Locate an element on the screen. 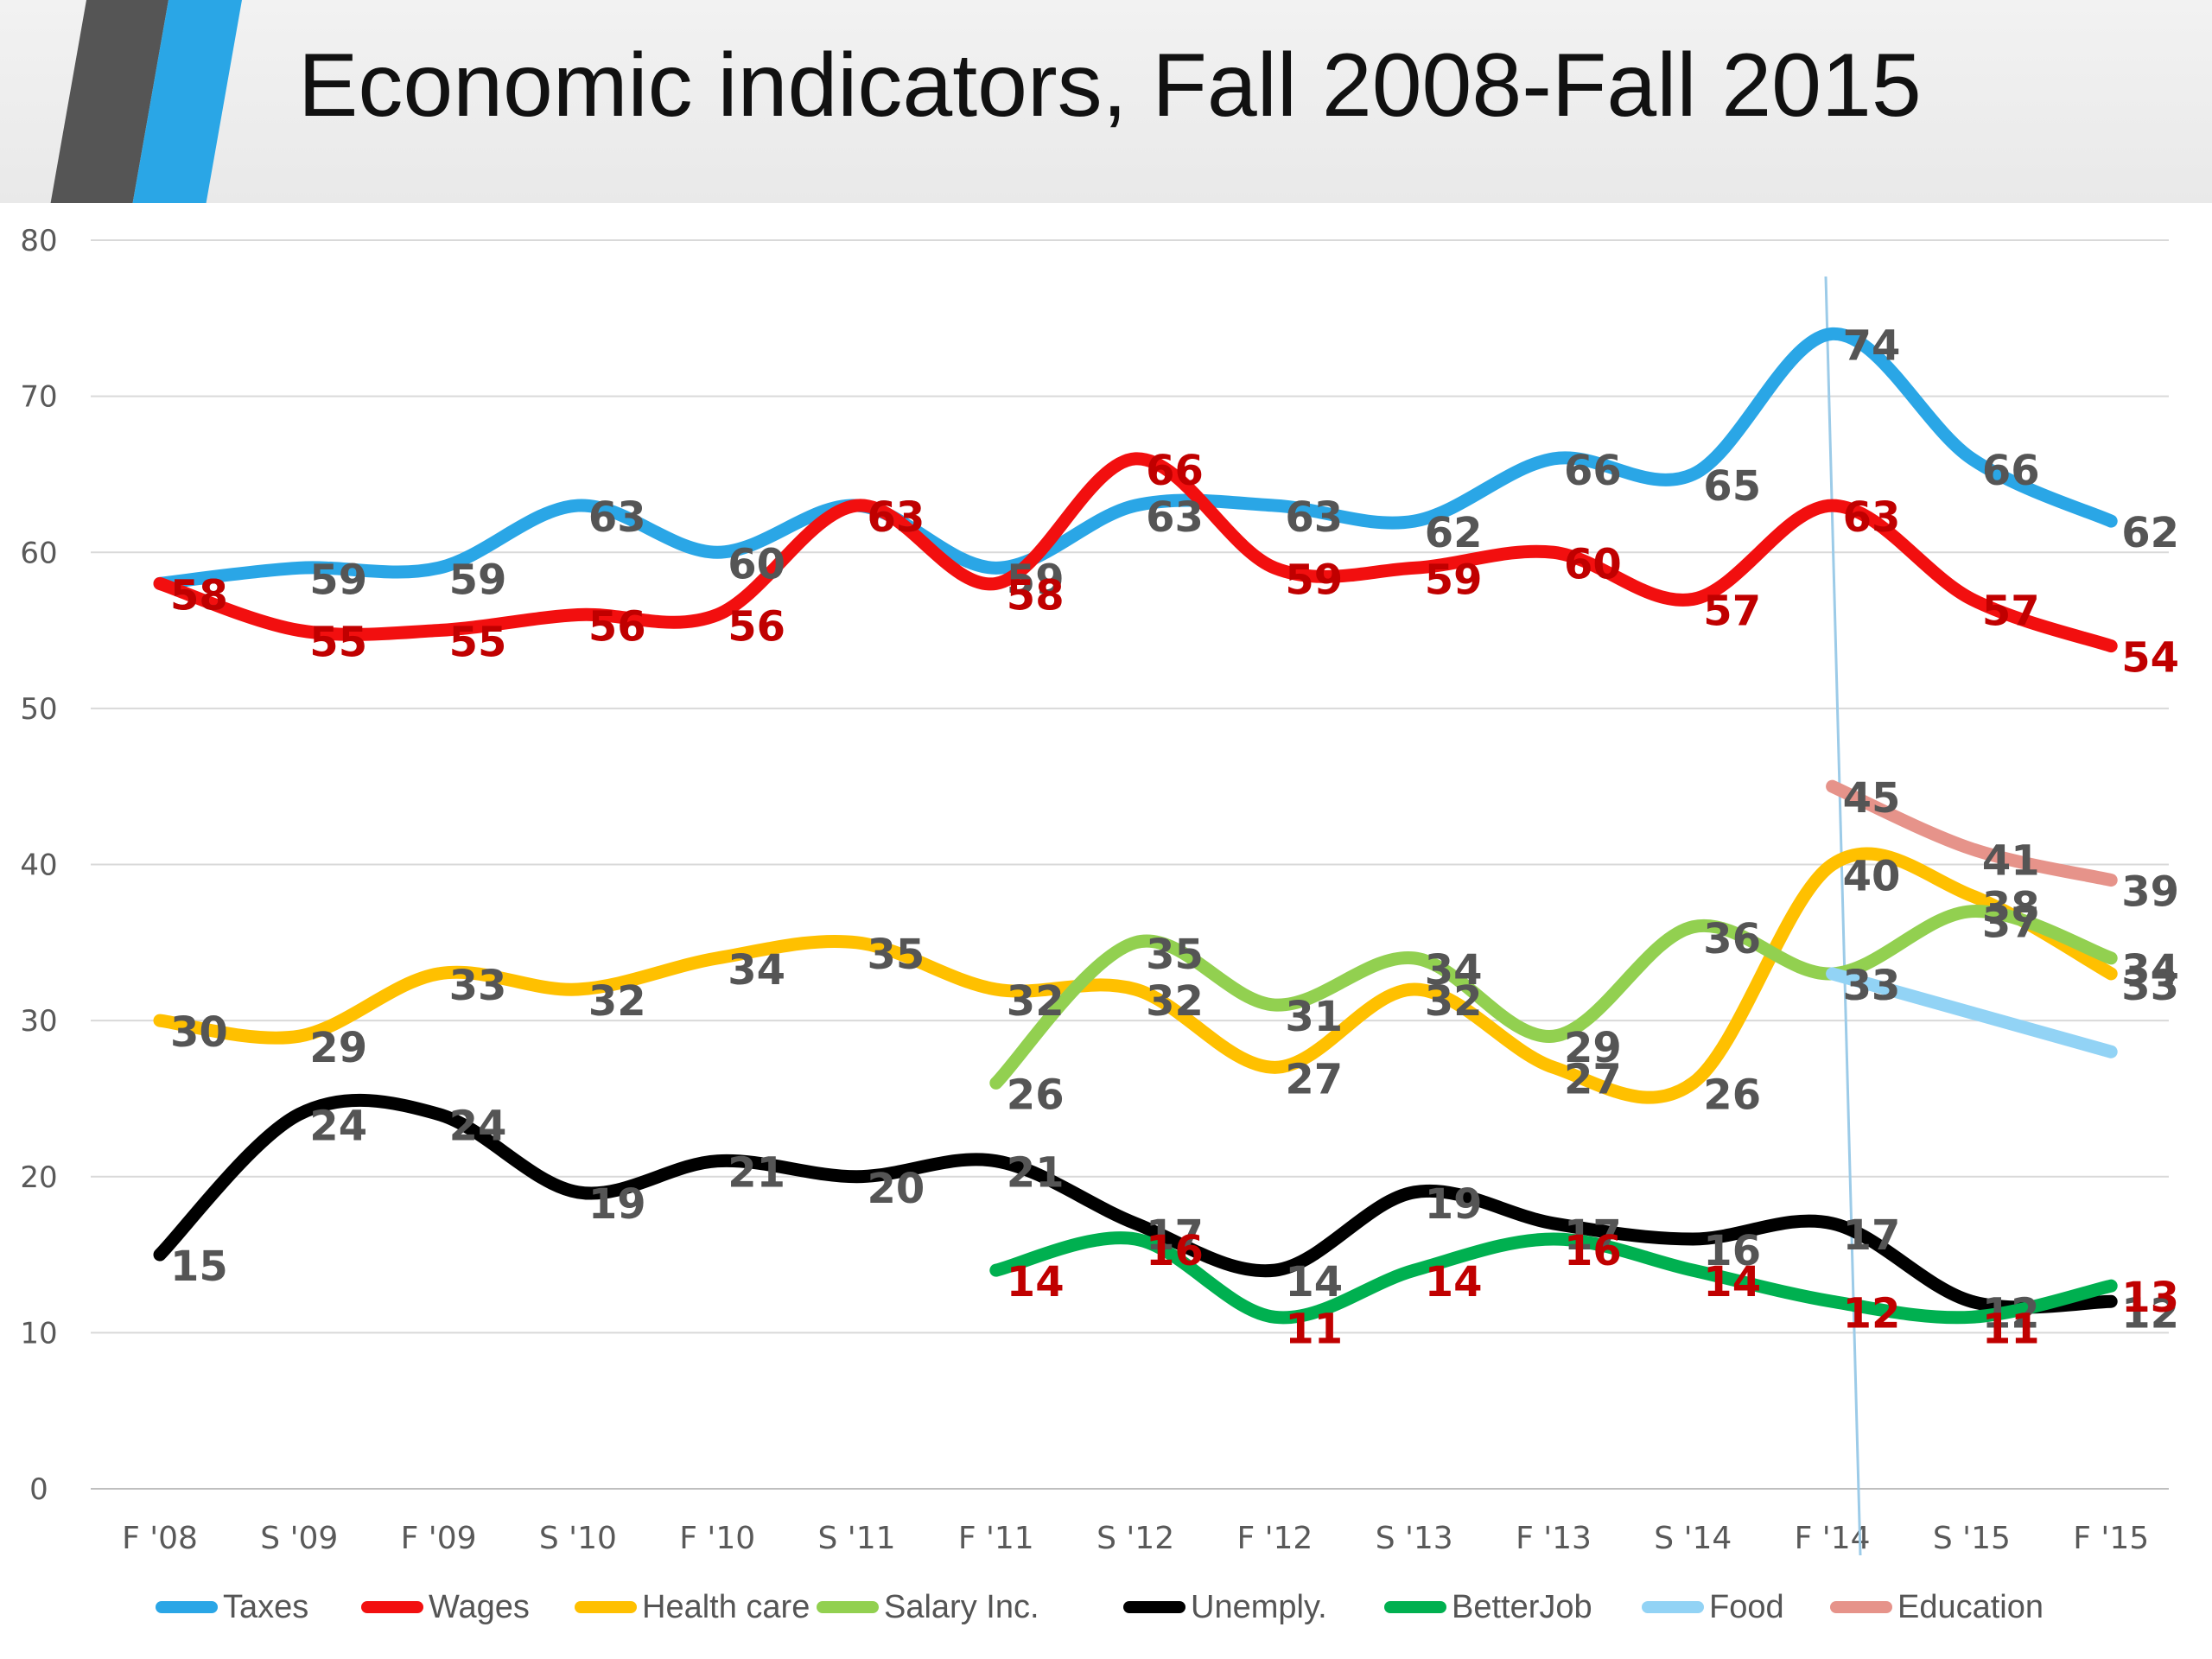 This screenshot has height=1659, width=2212. legend-label: Taxes is located at coordinates (266, 1606).